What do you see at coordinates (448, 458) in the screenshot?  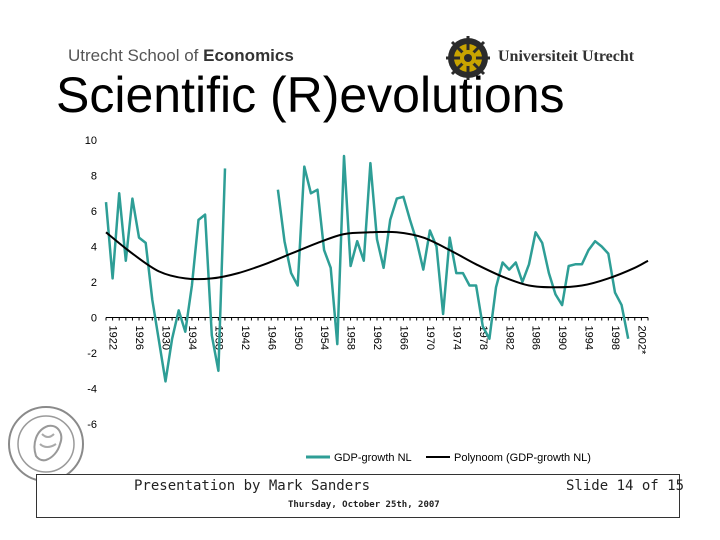 I see `legend: GDP-growth NL Polynoom (GDP-growth NL)` at bounding box center [448, 458].